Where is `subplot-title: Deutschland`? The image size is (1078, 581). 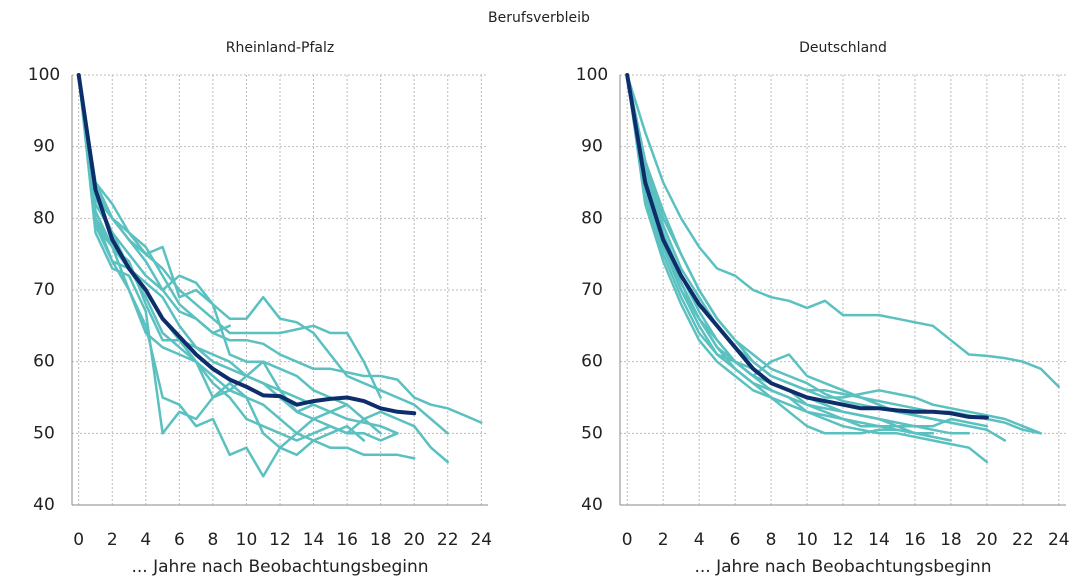
subplot-title: Deutschland is located at coordinates (843, 48).